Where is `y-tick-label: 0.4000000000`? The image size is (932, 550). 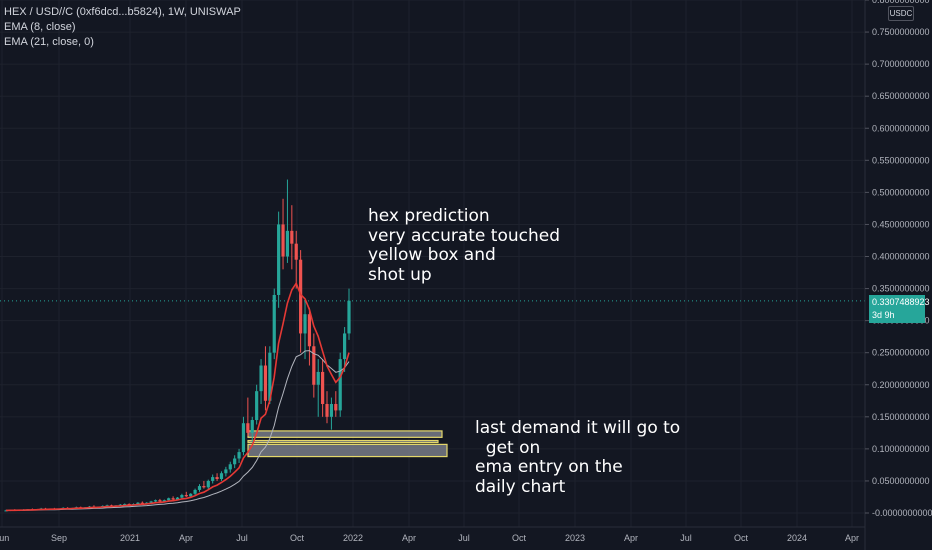 y-tick-label: 0.4000000000 is located at coordinates (901, 257).